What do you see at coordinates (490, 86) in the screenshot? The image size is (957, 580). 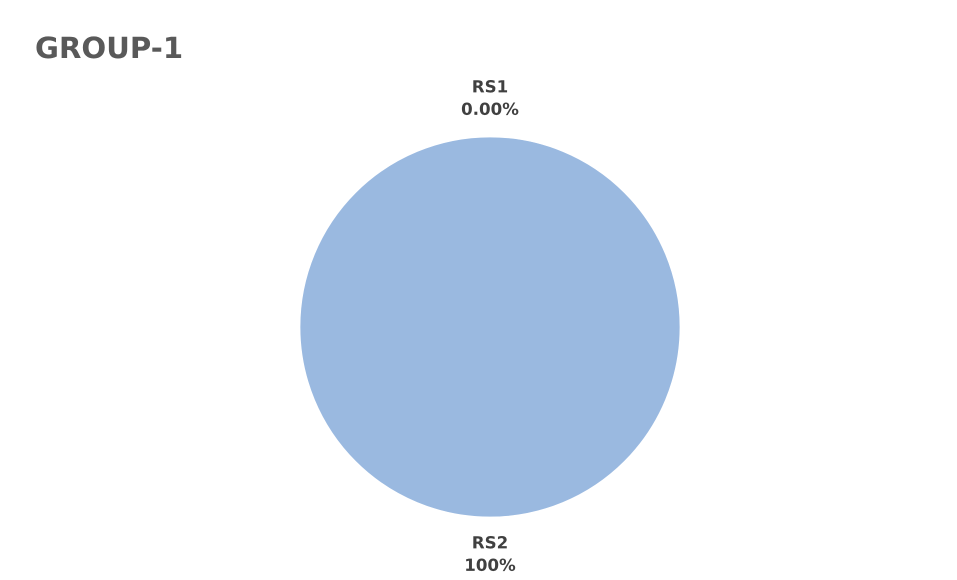 I see `category-label: RS1` at bounding box center [490, 86].